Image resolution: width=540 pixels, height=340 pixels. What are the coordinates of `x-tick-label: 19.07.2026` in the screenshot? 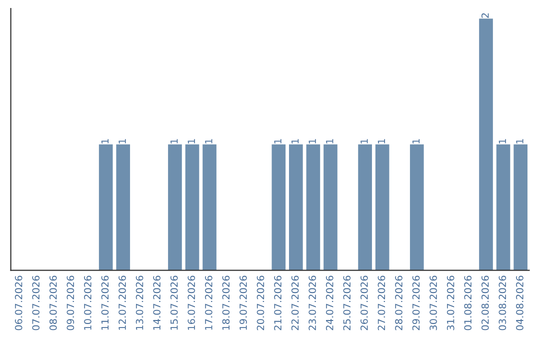 It's located at (243, 303).